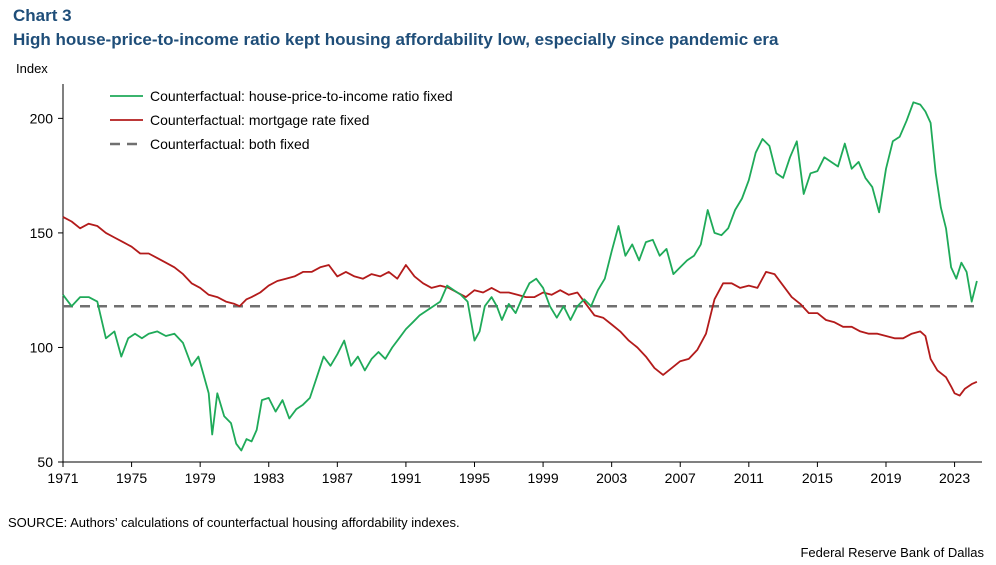  I want to click on x-tick-label: 2015, so click(817, 478).